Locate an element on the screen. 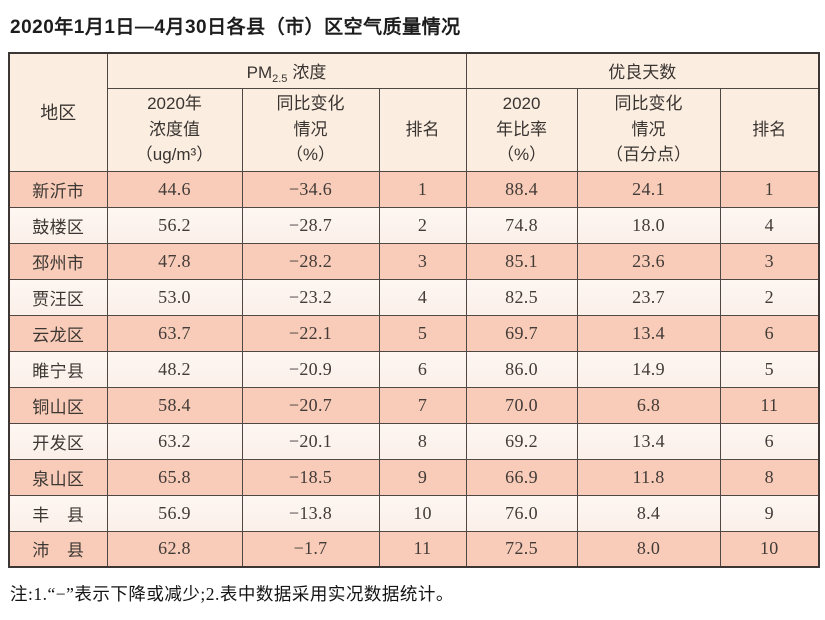 The height and width of the screenshot is (620, 825). pm-value-cell: 53.0 is located at coordinates (174, 297).